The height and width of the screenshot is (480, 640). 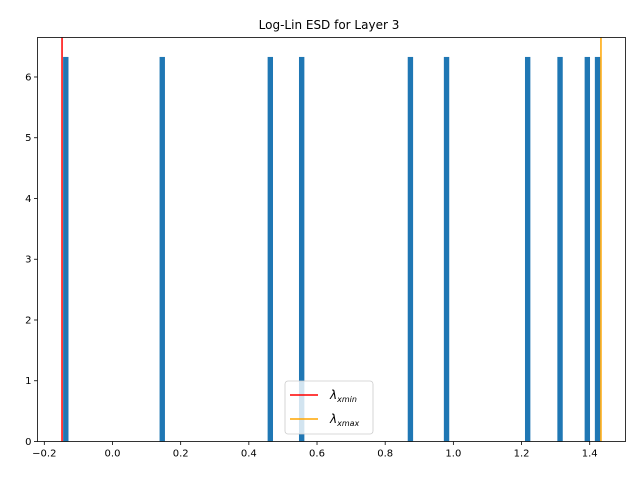 What do you see at coordinates (28, 320) in the screenshot?
I see `y-tick-label-2: 2` at bounding box center [28, 320].